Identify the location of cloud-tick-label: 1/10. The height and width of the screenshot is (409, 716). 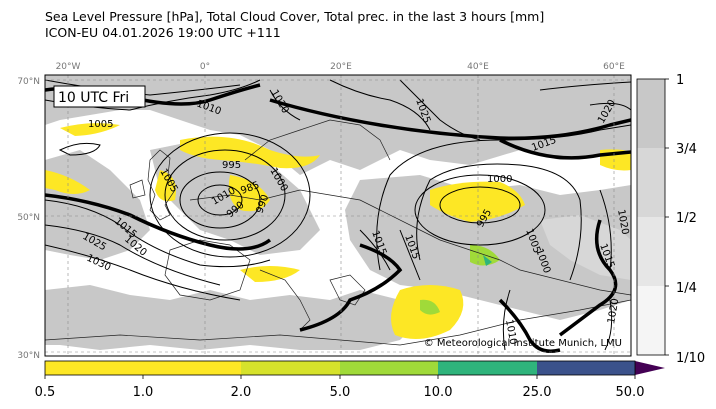
(690, 358).